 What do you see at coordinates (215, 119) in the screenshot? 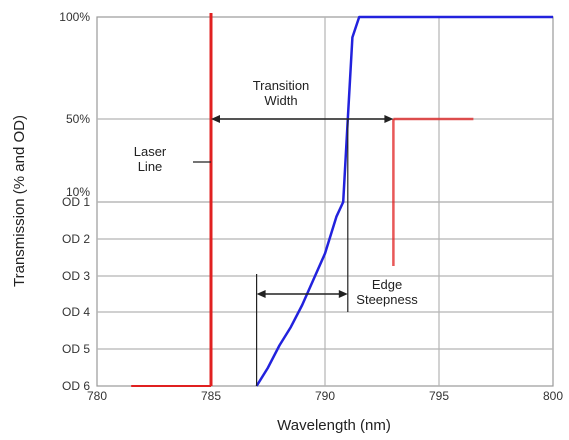
I see `transition-width-arrow-head-left` at bounding box center [215, 119].